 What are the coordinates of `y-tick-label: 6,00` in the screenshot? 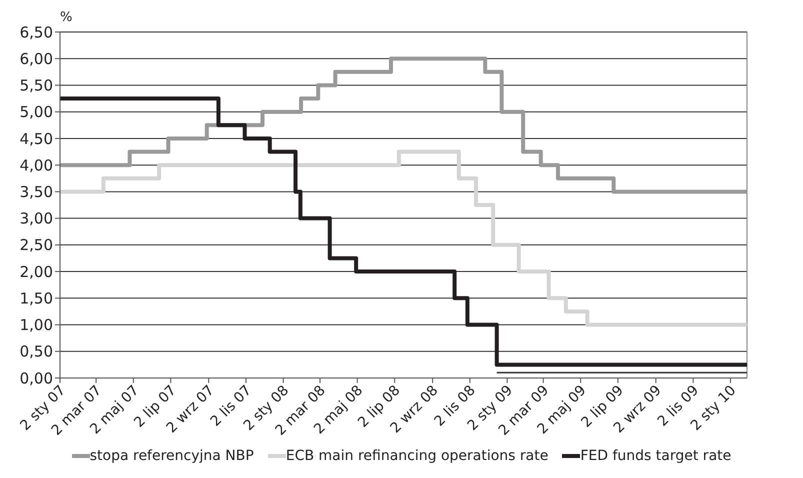 It's located at (36, 59).